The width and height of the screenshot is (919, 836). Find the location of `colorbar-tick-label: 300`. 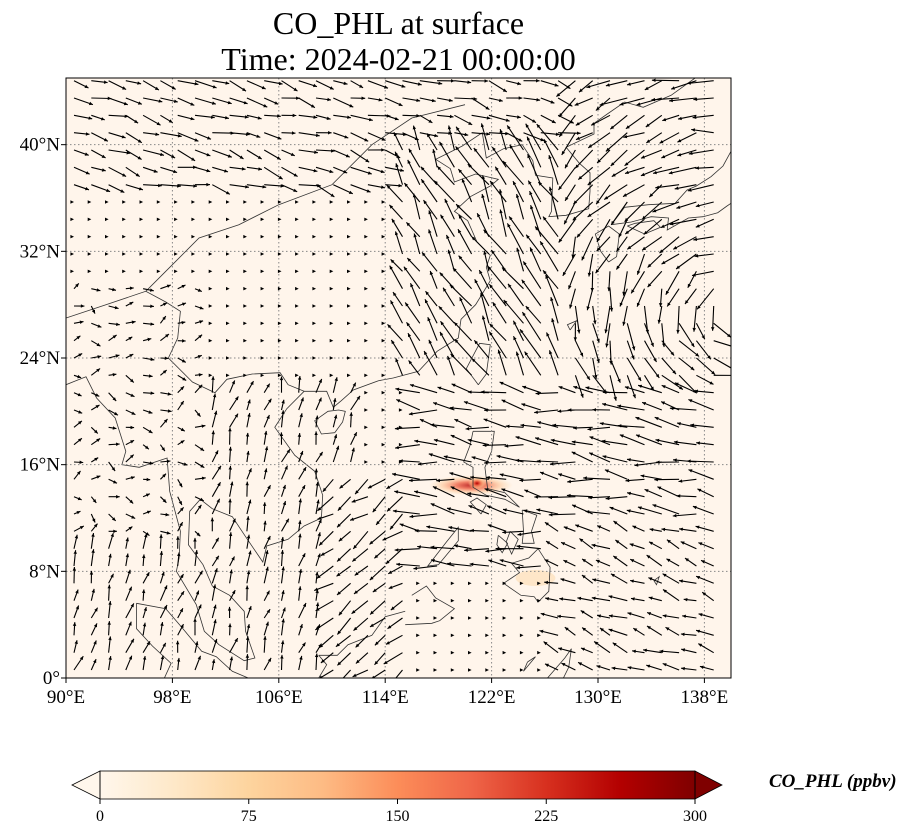

colorbar-tick-label: 300 is located at coordinates (695, 816).